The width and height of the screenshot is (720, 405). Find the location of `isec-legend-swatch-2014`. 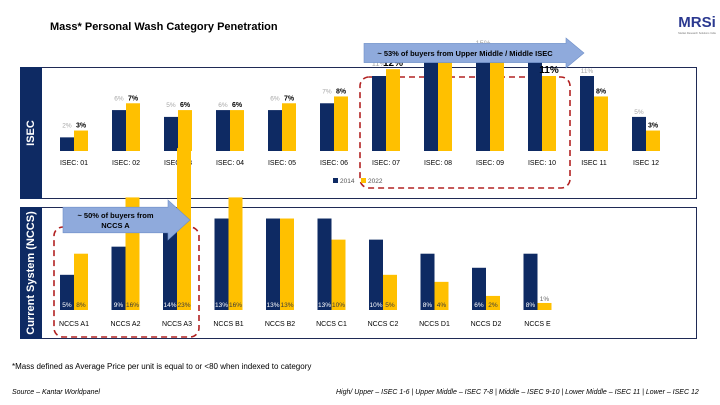

isec-legend-swatch-2014 is located at coordinates (335, 180).